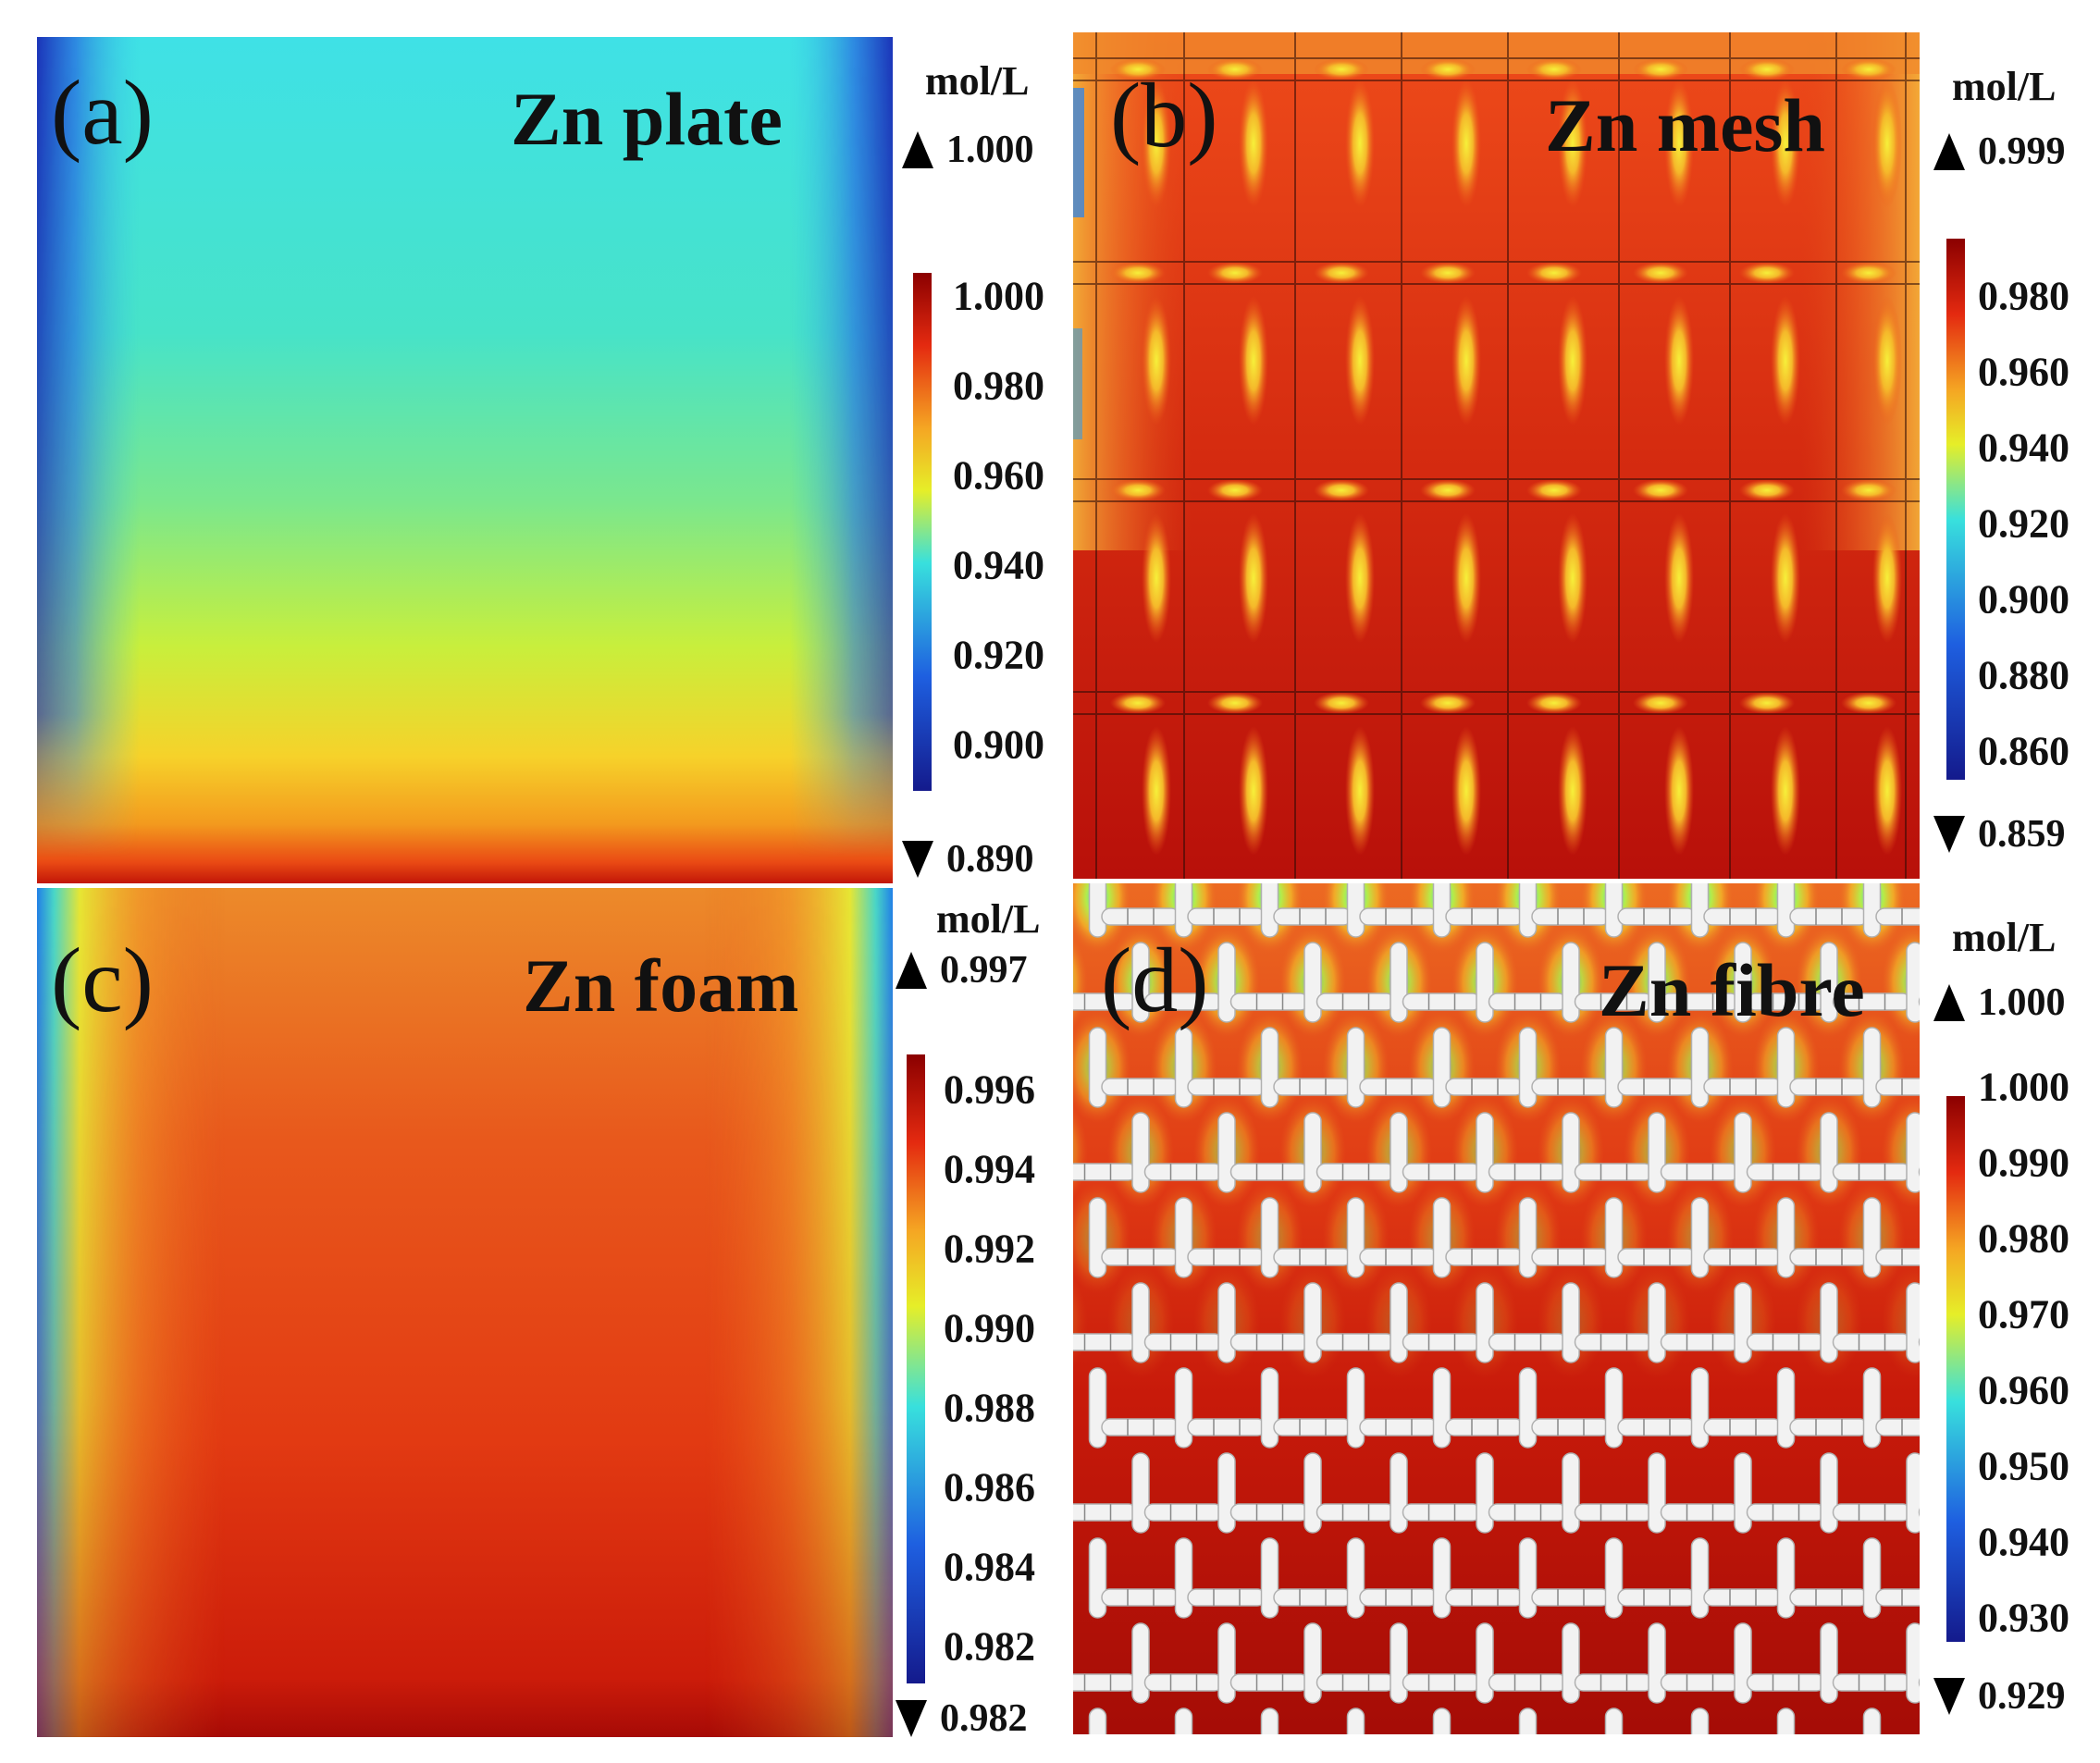  Describe the element at coordinates (1999, 834) in the screenshot. I see `colorbar-min-b: 0.859` at that location.